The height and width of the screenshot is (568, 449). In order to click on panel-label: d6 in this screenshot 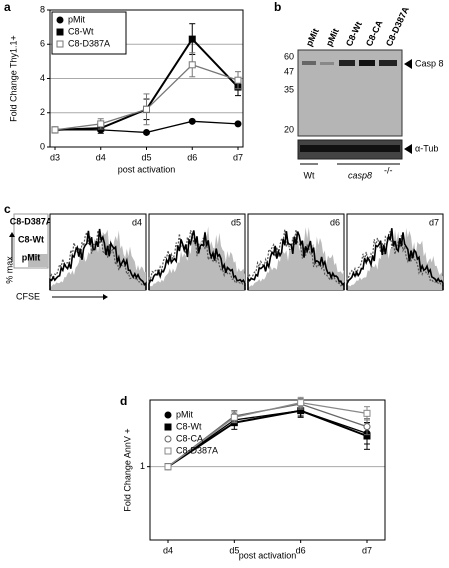, I will do `click(335, 222)`.